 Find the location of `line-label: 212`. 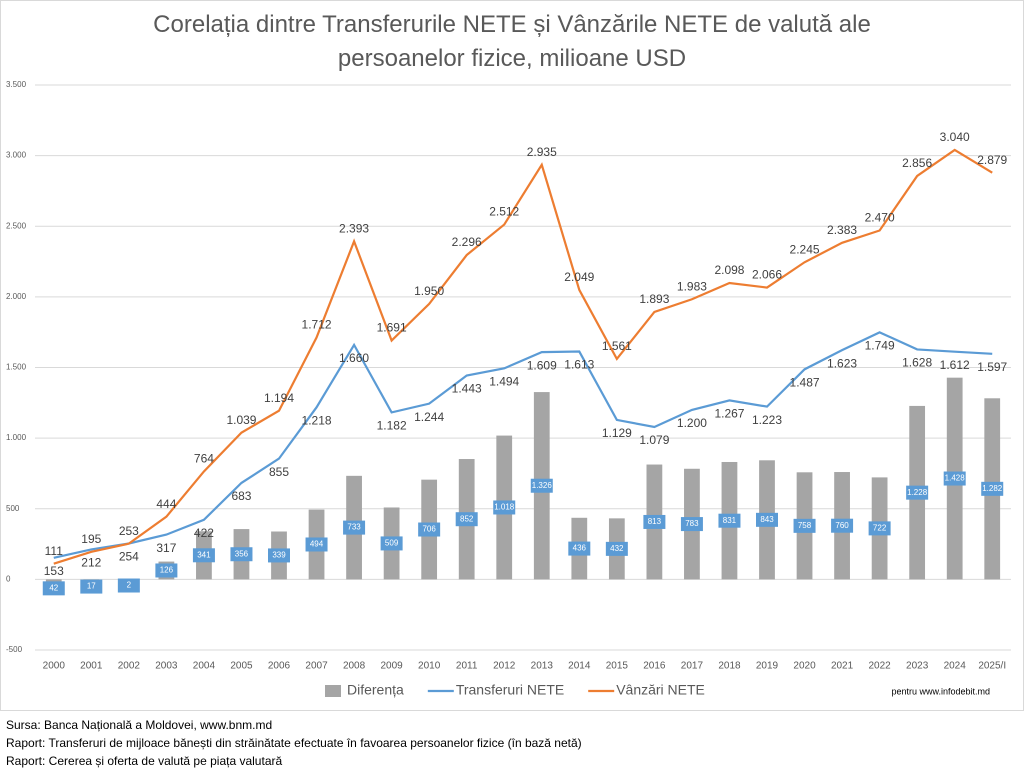

line-label: 212 is located at coordinates (91, 563).